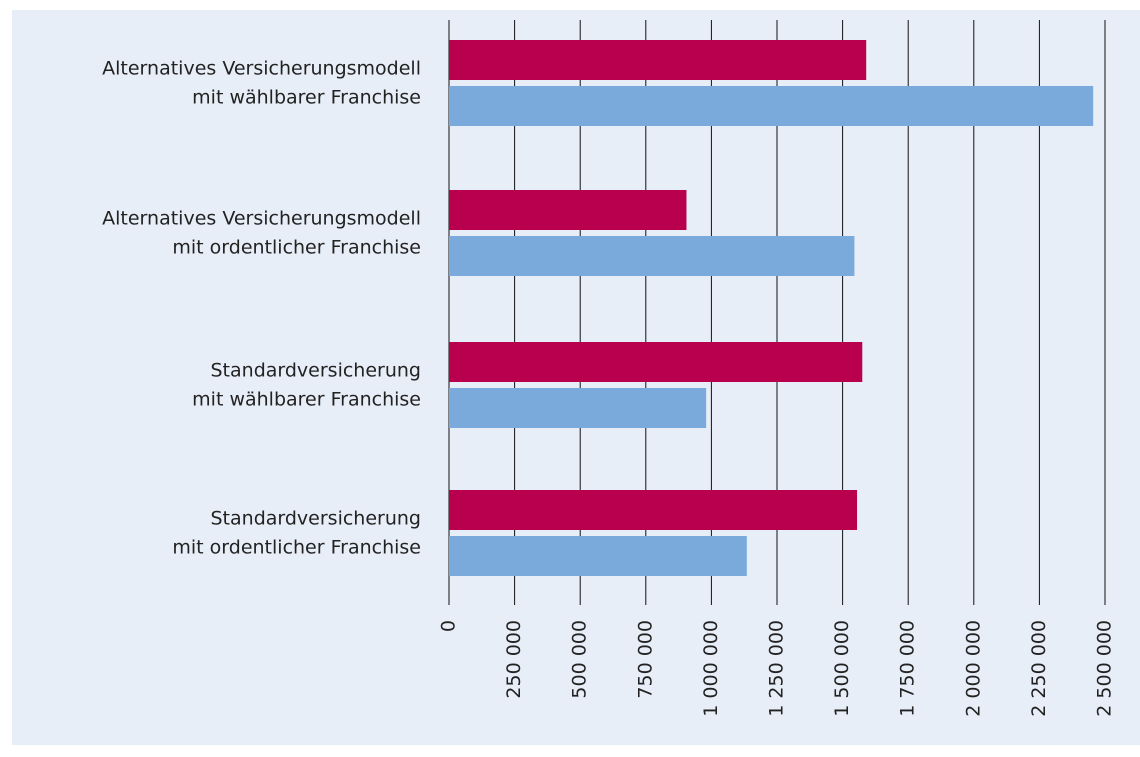 The image size is (1140, 757). Describe the element at coordinates (842, 668) in the screenshot. I see `x-tick-label: 1 500 000` at that location.